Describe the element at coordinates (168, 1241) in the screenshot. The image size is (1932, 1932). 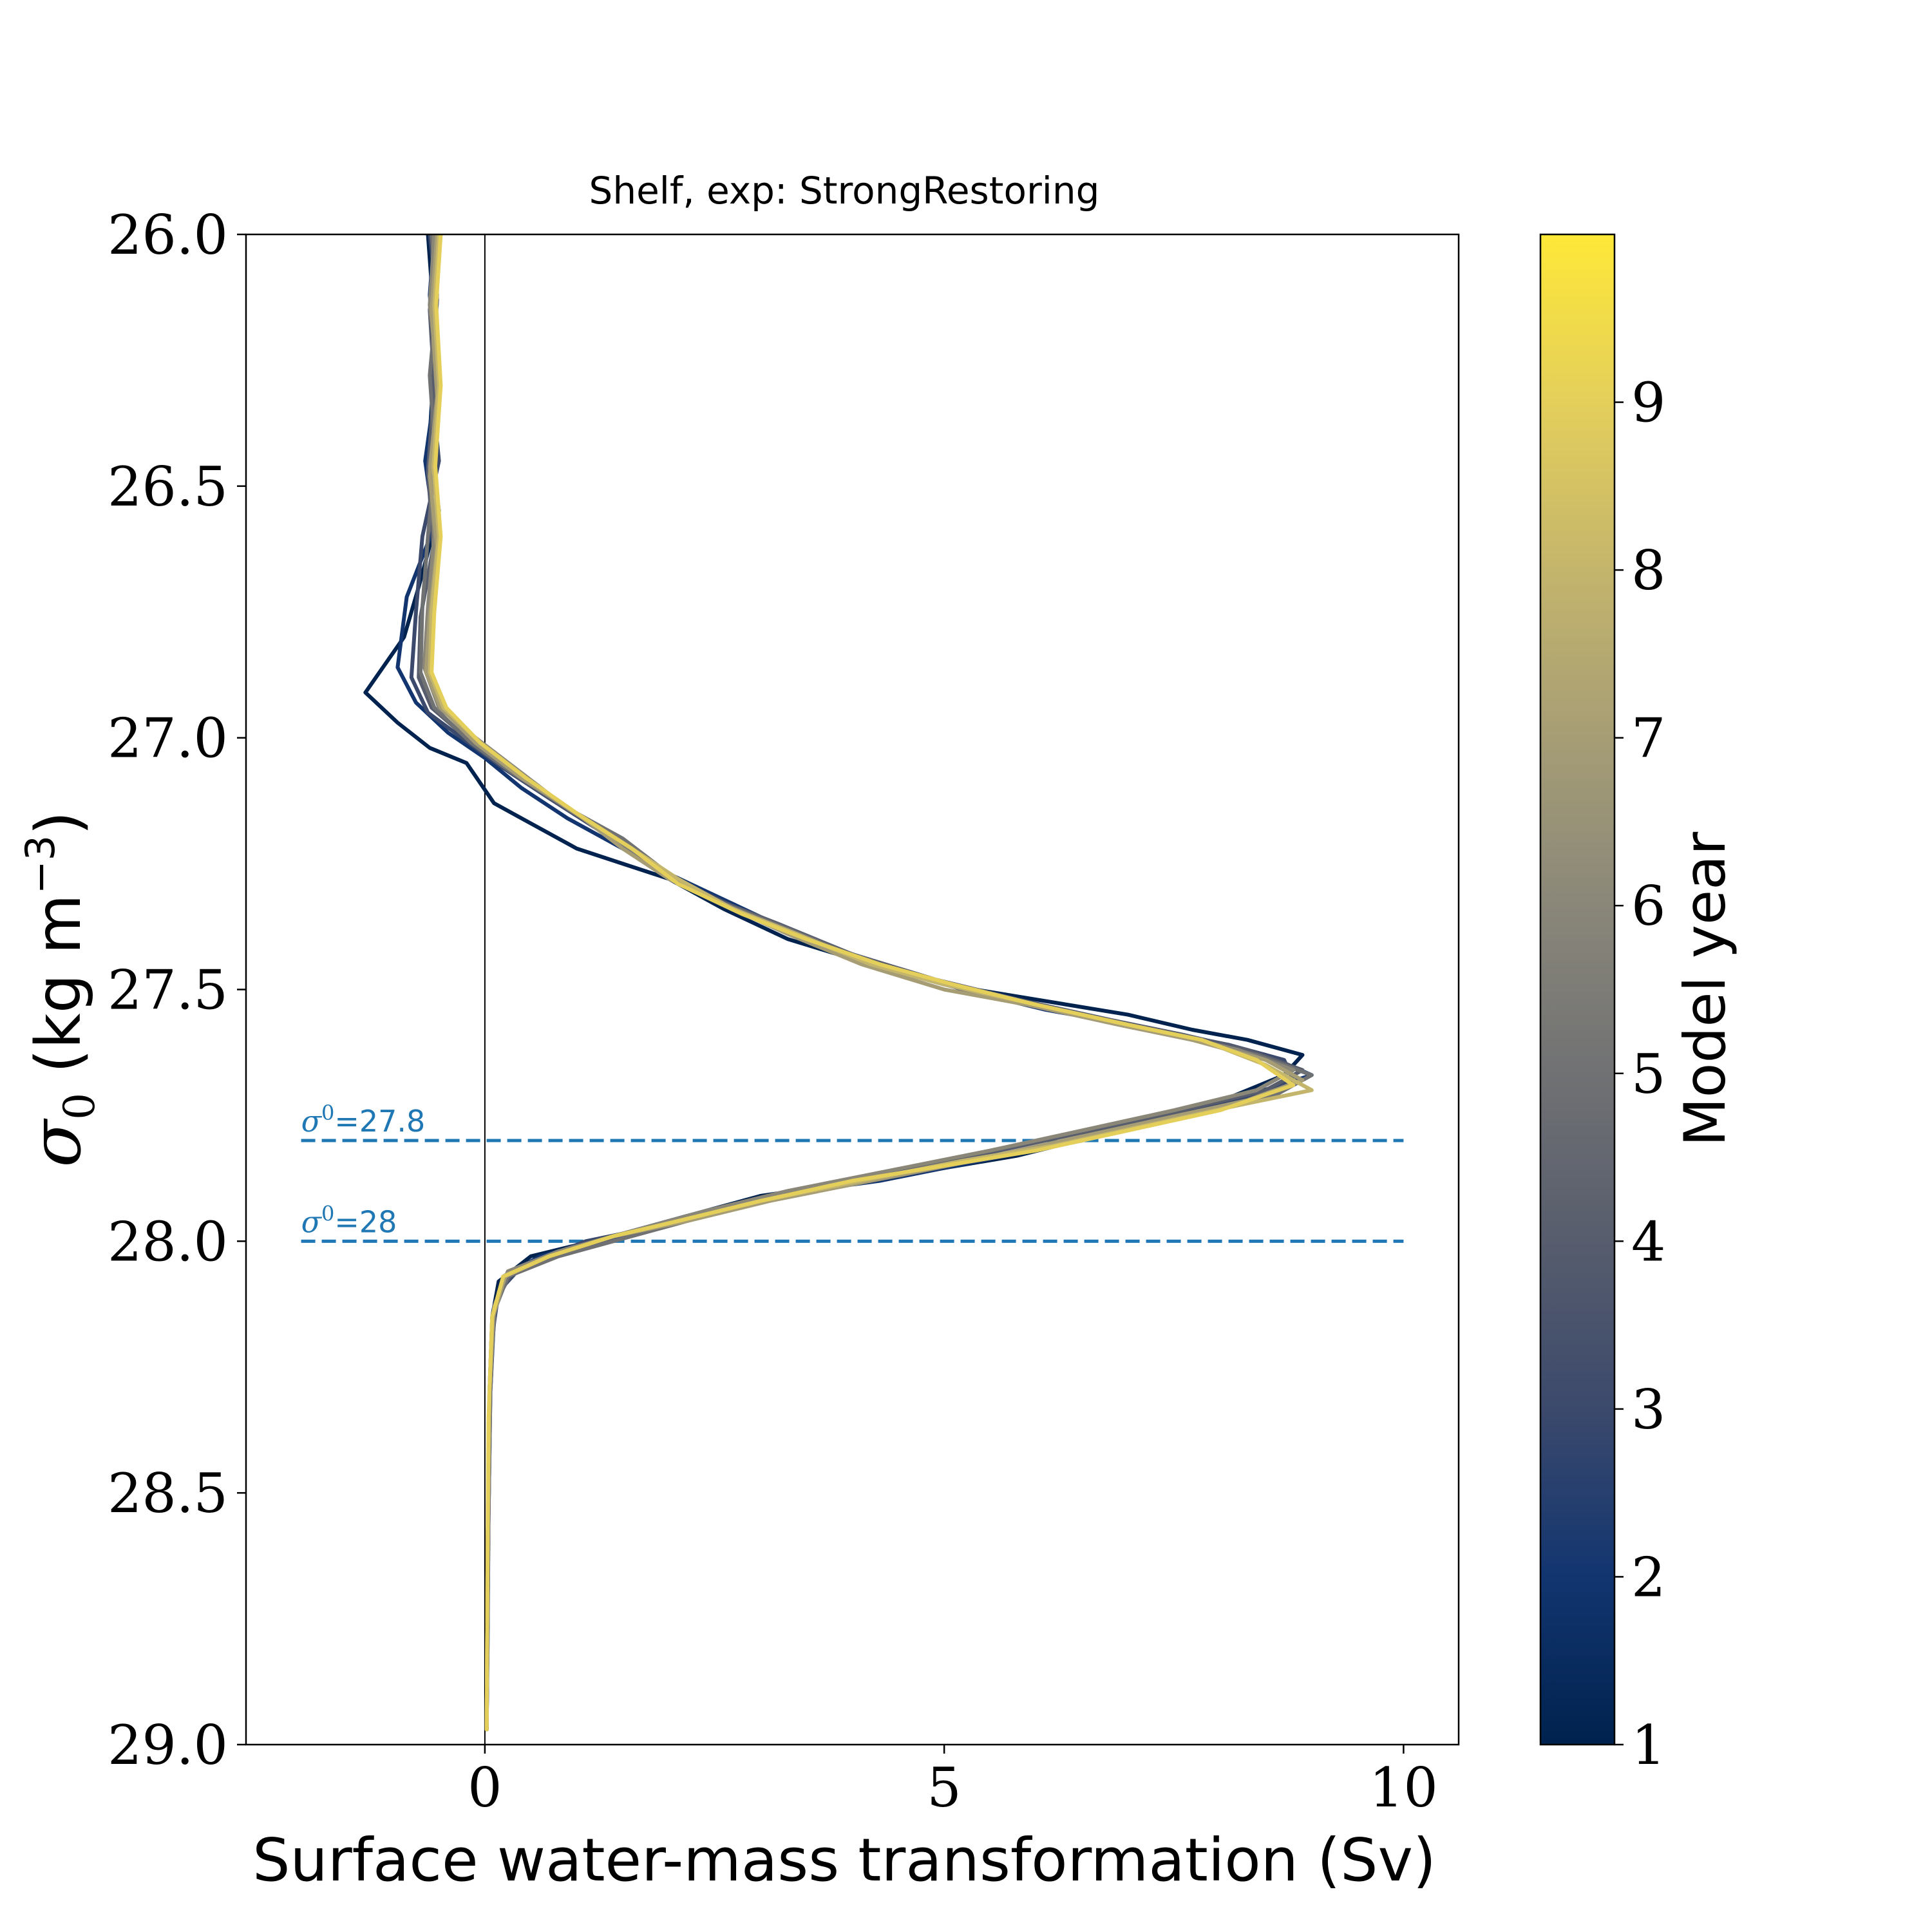
I see `y-tick-label: 28.0` at that location.